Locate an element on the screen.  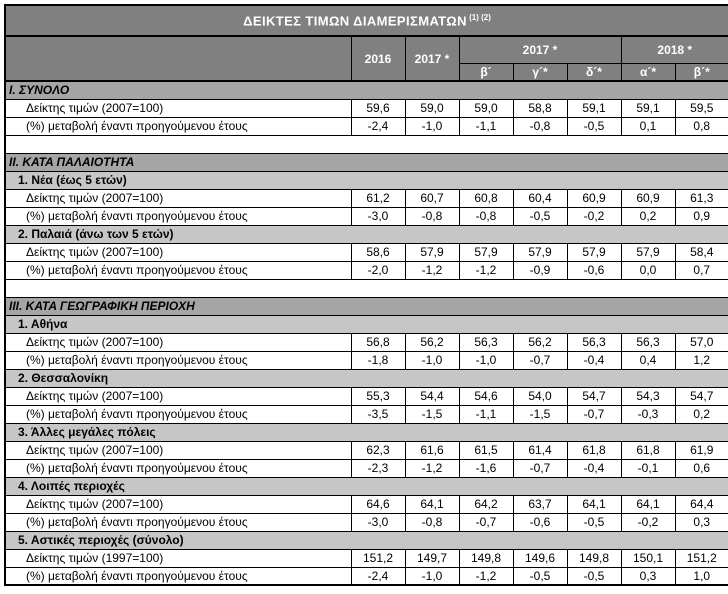
title-footnote-refs: (1) (2) is located at coordinates (478, 17).